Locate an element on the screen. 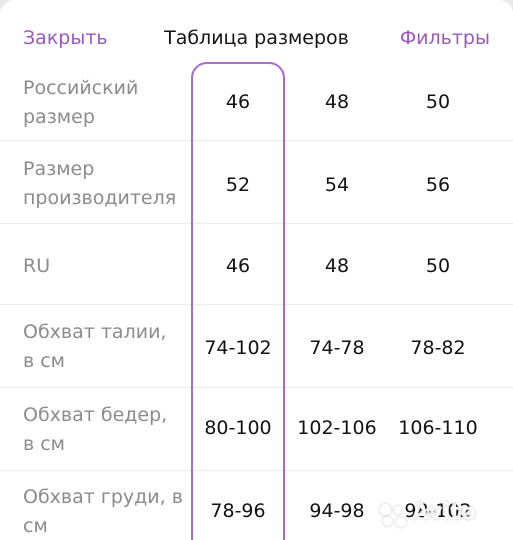  filters-button: Фильтры is located at coordinates (444, 38).